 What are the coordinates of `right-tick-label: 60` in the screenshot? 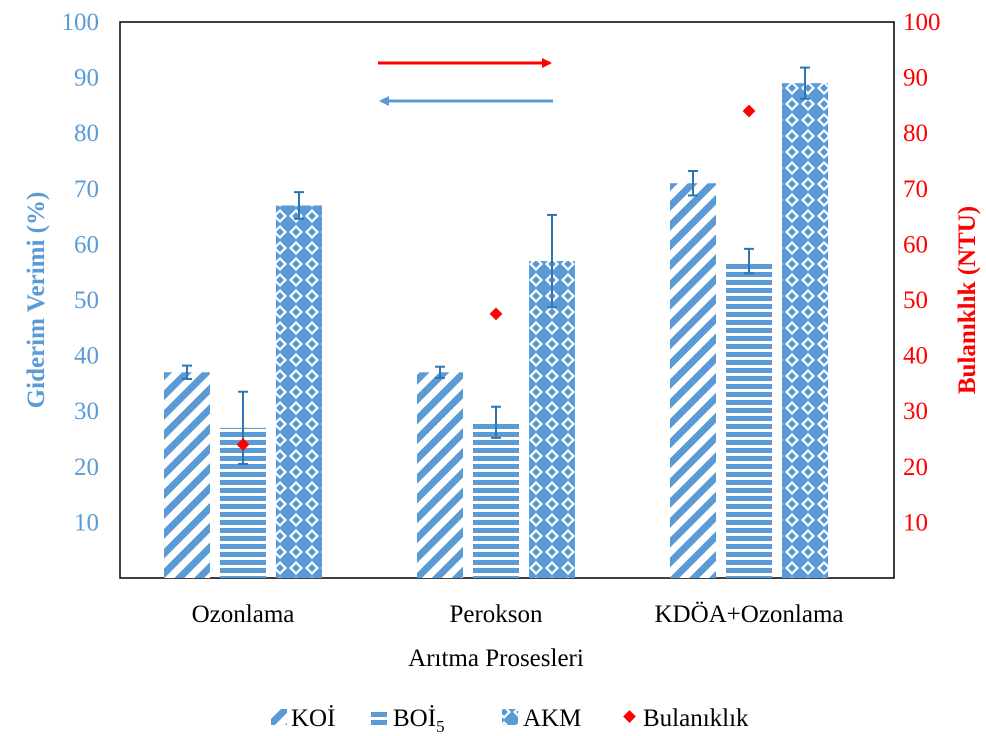 It's located at (915, 244).